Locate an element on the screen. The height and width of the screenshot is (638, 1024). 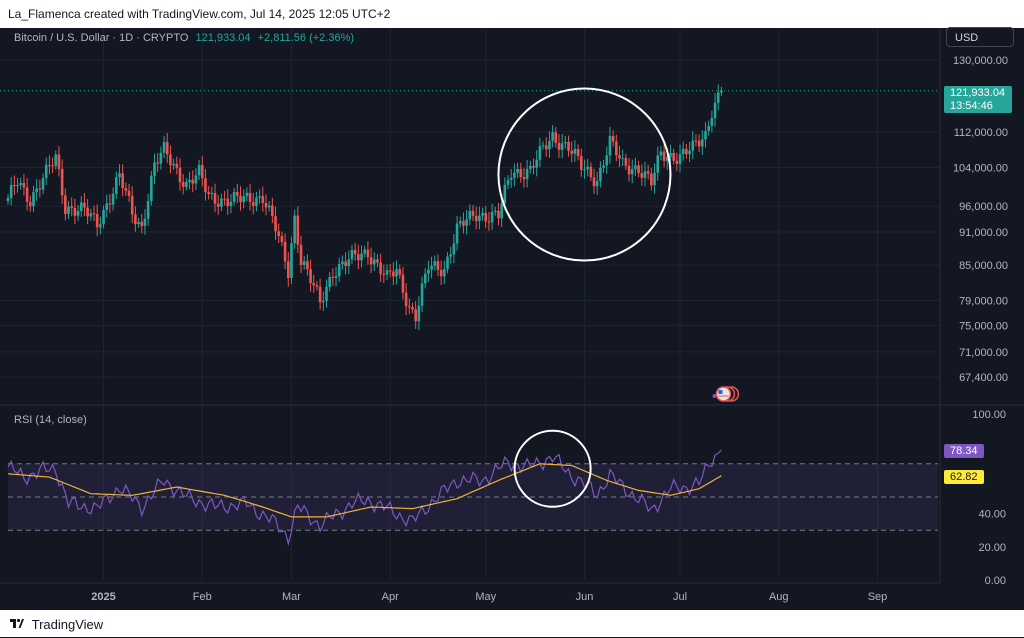
time-tick-label: Mar is located at coordinates (291, 597).